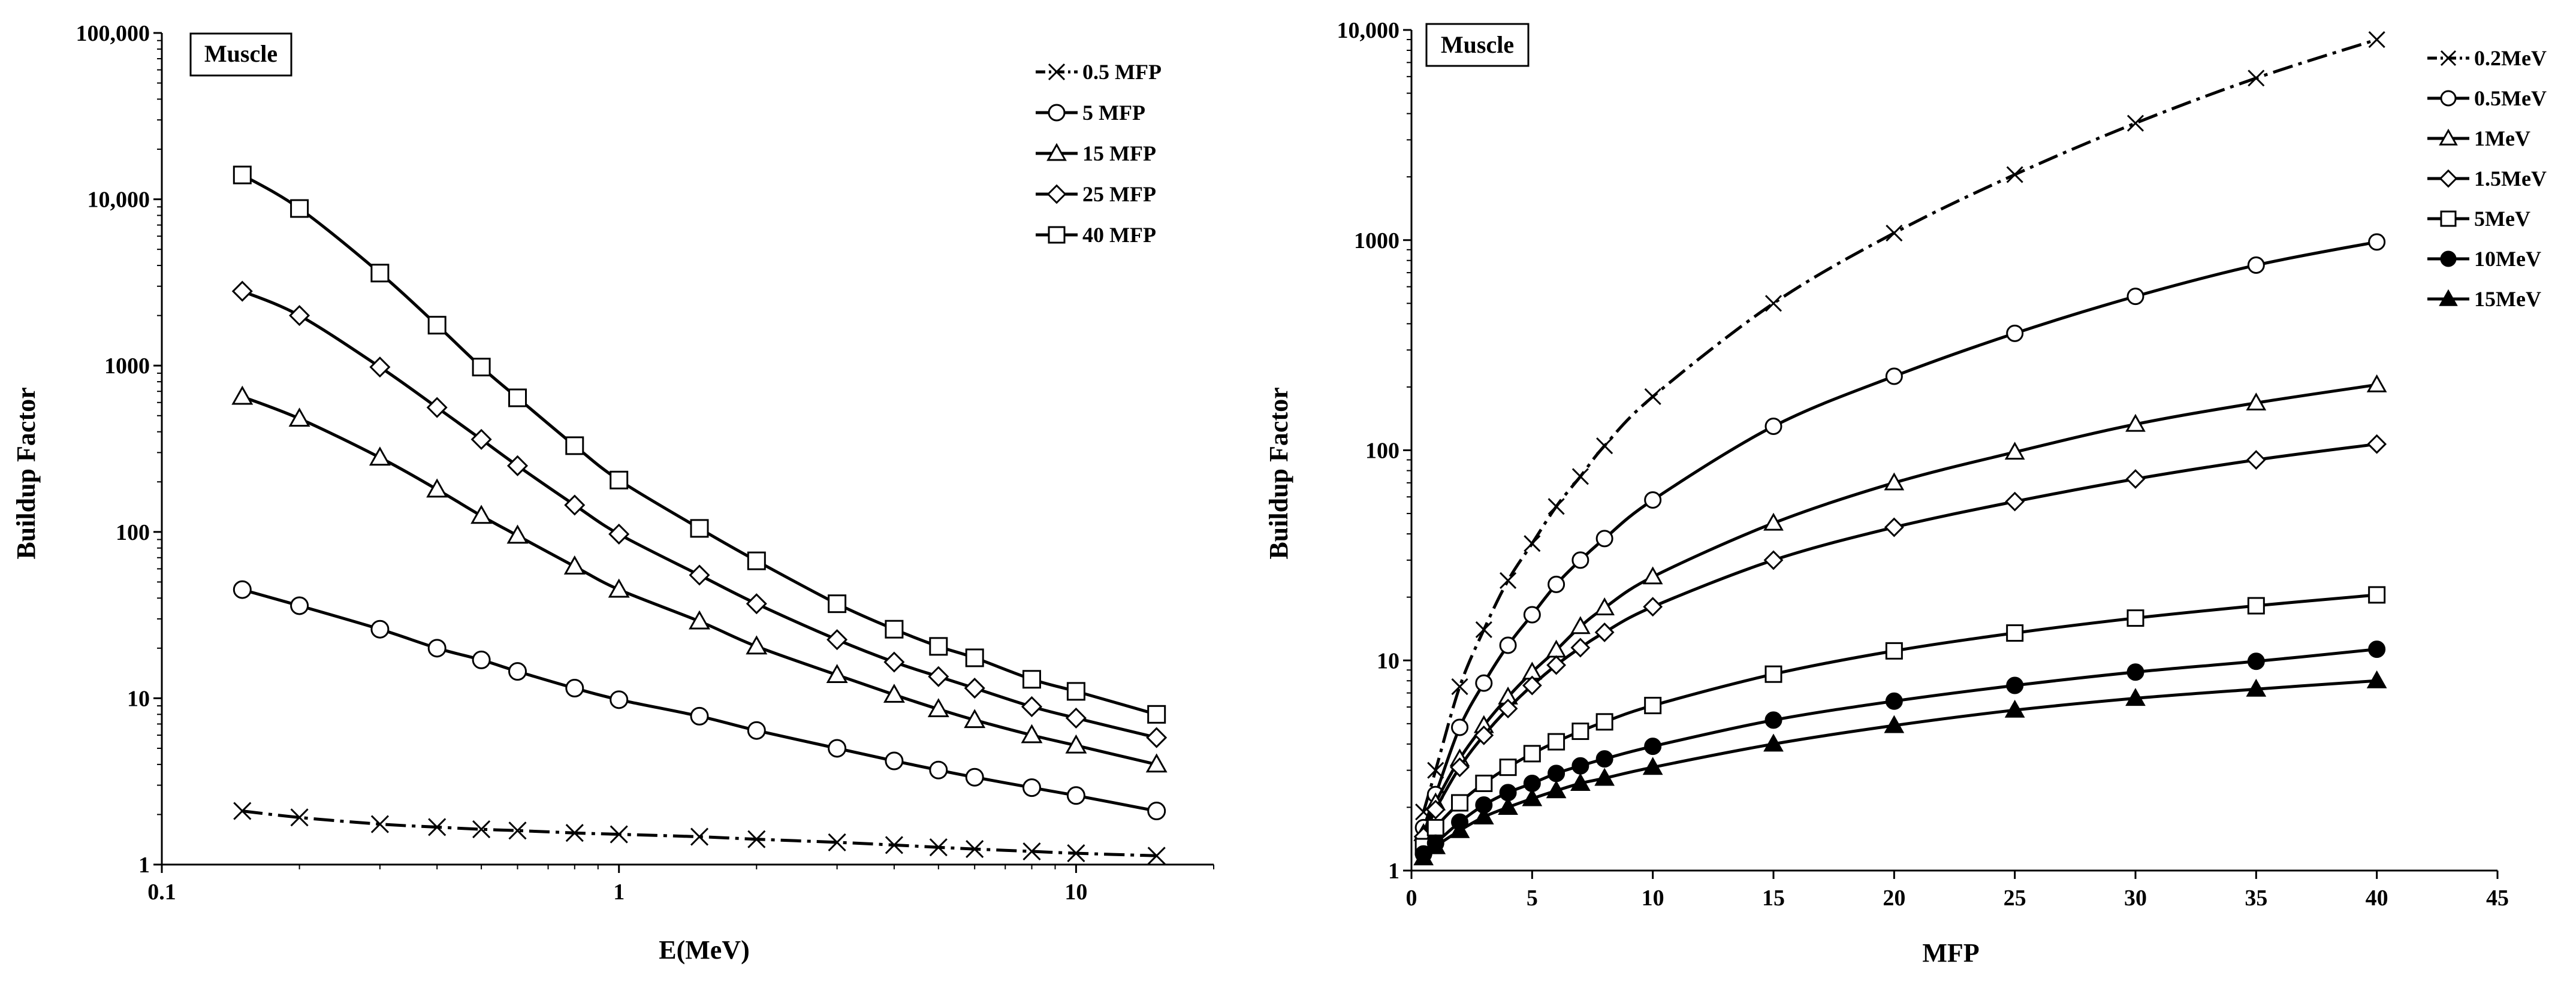  What do you see at coordinates (2510, 58) in the screenshot?
I see `right-legend-label: 0.2MeV` at bounding box center [2510, 58].